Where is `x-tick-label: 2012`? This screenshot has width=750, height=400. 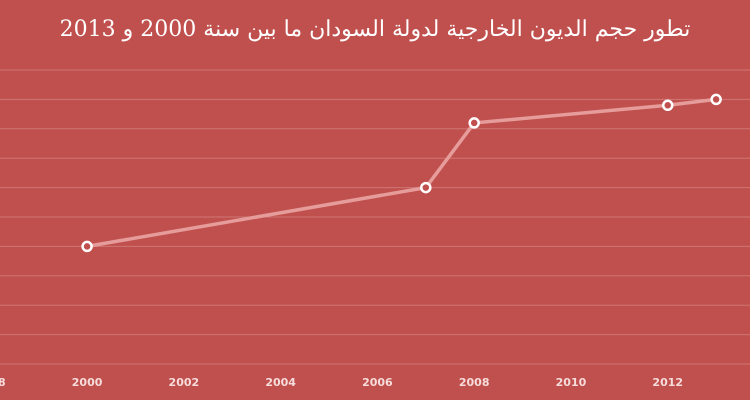 x-tick-label: 2012 is located at coordinates (667, 382).